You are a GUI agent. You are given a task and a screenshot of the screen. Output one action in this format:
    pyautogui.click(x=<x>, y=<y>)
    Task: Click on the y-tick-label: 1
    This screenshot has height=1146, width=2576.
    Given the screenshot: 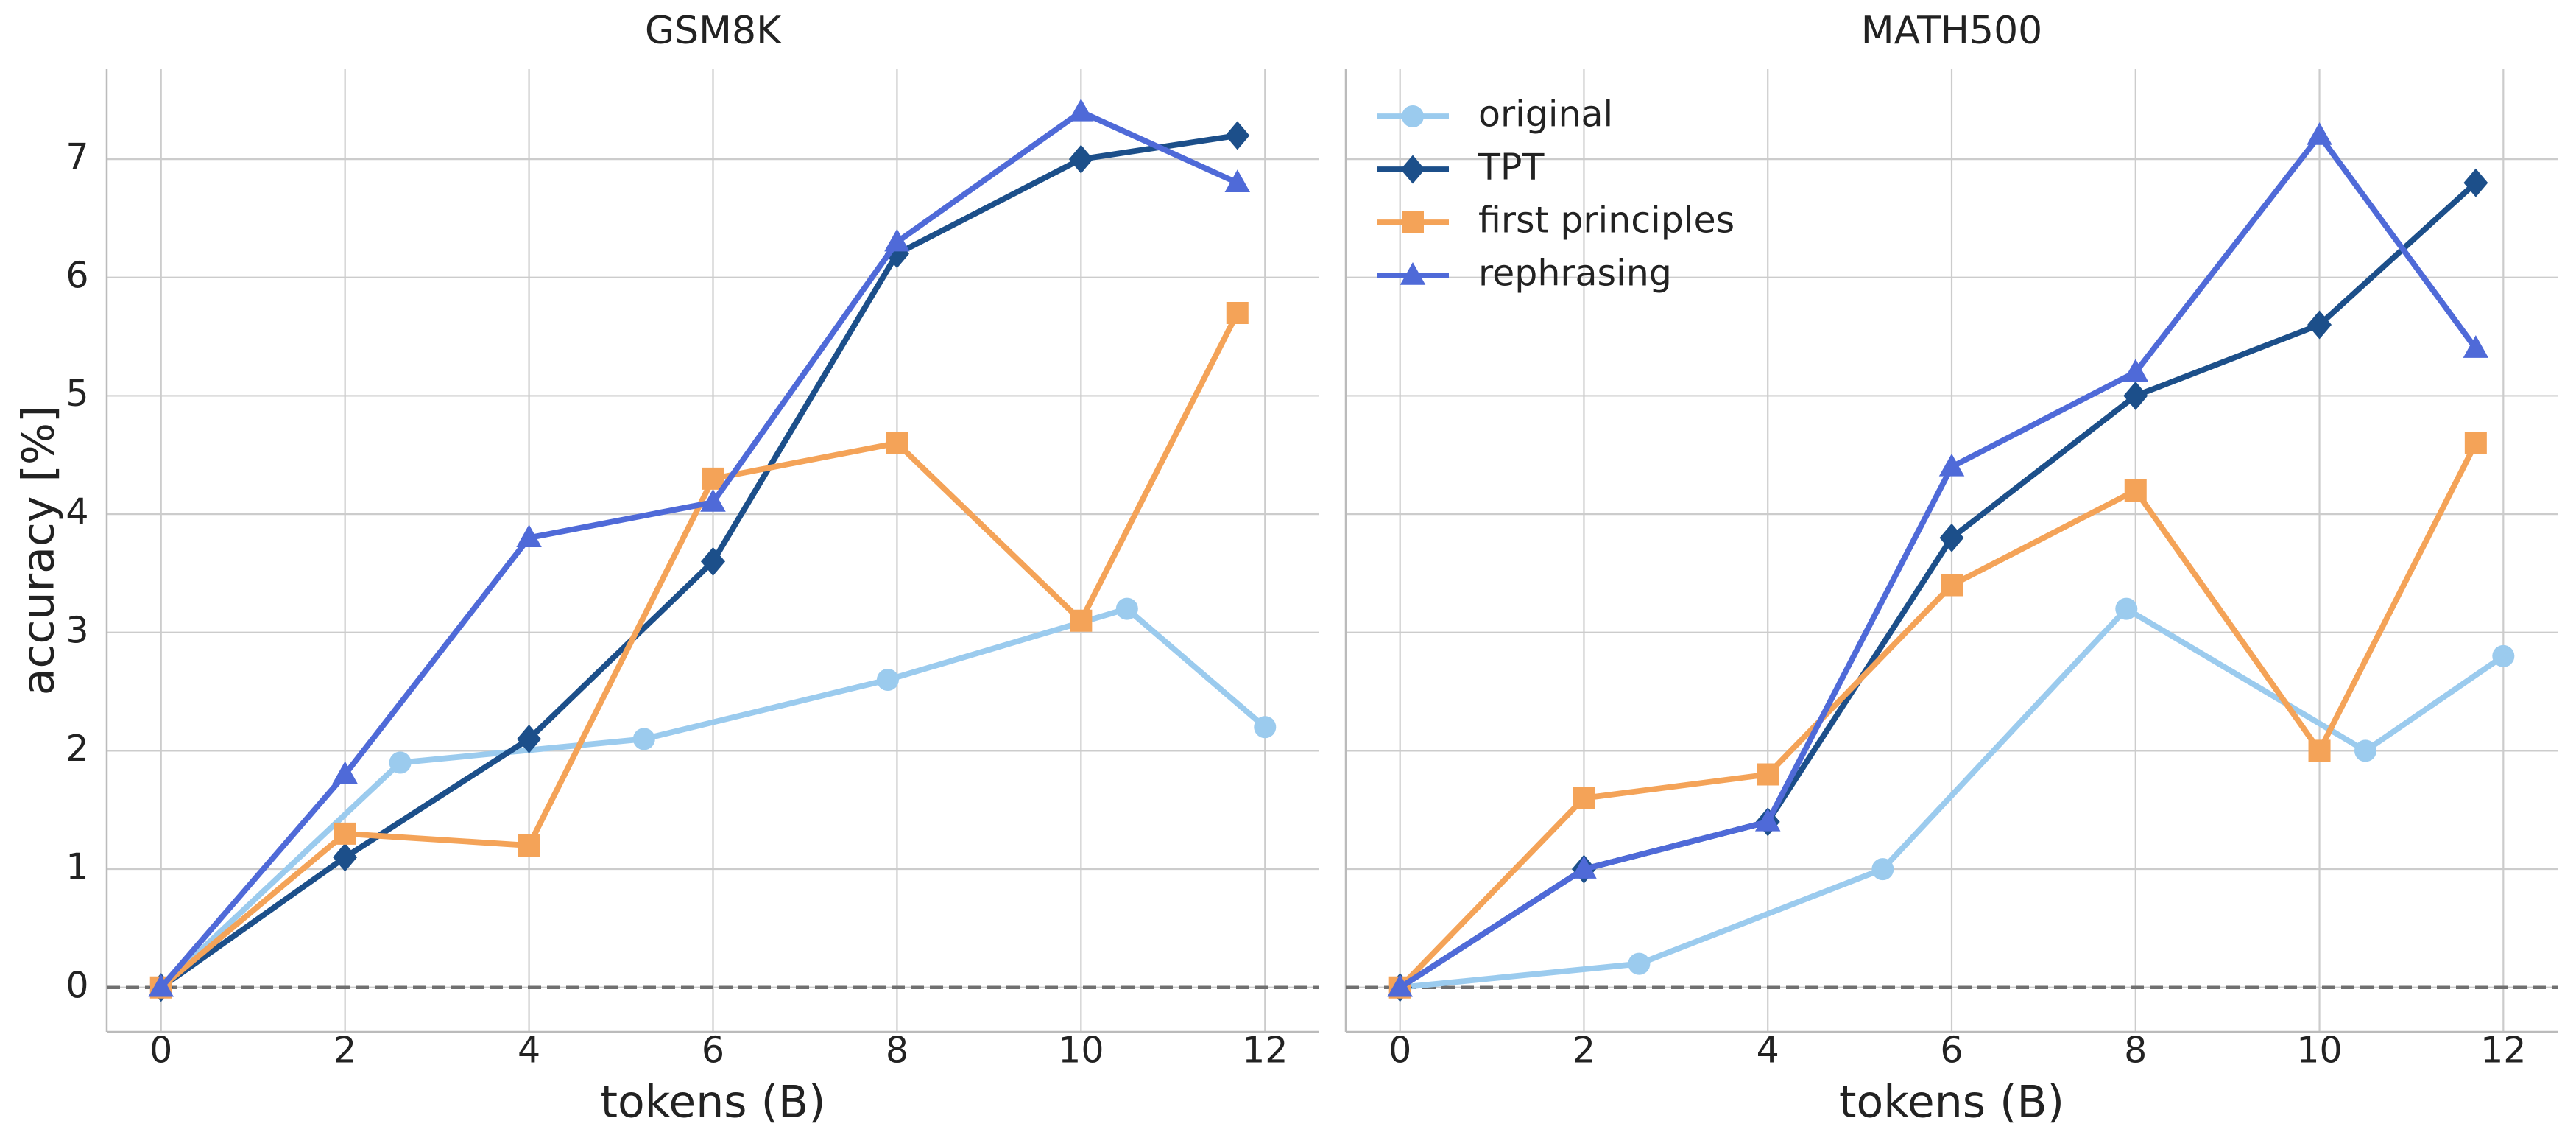 What is the action you would take?
    pyautogui.click(x=77, y=867)
    